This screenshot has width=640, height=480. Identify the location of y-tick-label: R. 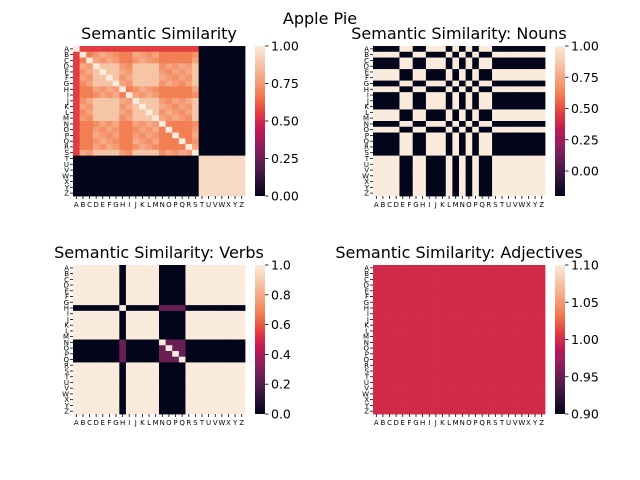
(66, 147).